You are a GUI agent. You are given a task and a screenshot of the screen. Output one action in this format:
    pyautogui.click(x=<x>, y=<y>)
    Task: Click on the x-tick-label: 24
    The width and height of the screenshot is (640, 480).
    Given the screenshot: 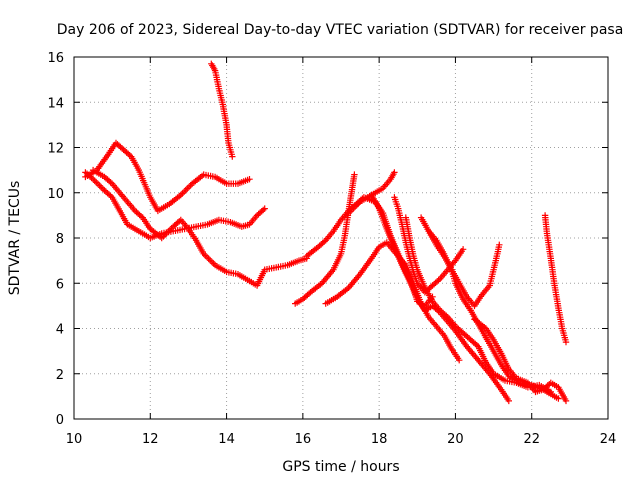 What is the action you would take?
    pyautogui.click(x=608, y=439)
    